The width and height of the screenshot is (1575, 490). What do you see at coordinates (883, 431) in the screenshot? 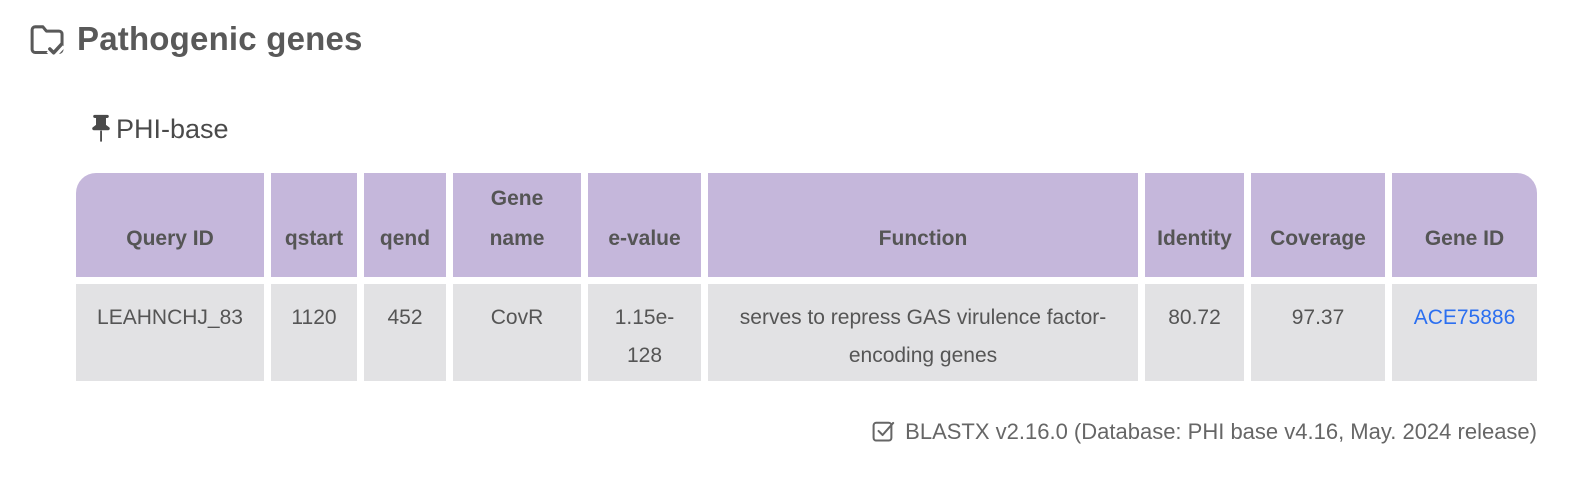
I see `ballot-check-icon` at bounding box center [883, 431].